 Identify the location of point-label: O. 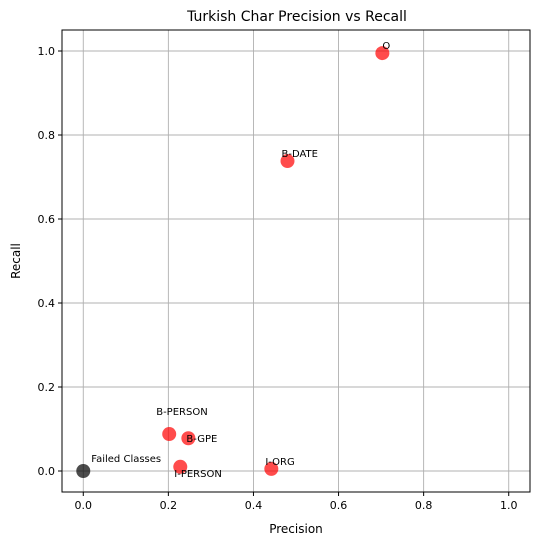
(386, 46).